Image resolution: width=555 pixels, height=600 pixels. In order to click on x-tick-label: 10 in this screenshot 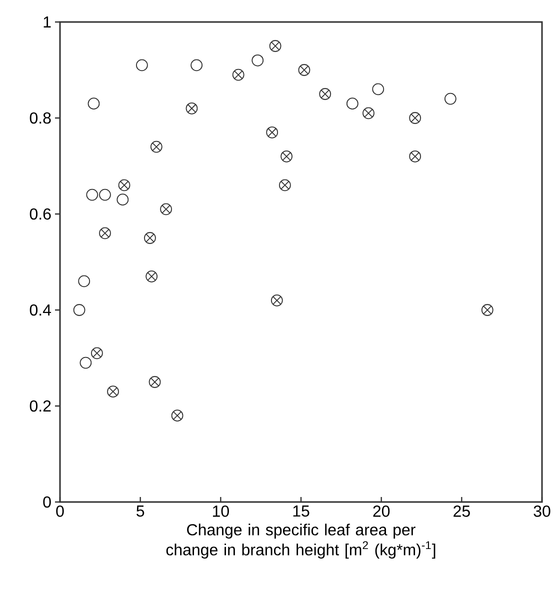, I will do `click(220, 511)`.